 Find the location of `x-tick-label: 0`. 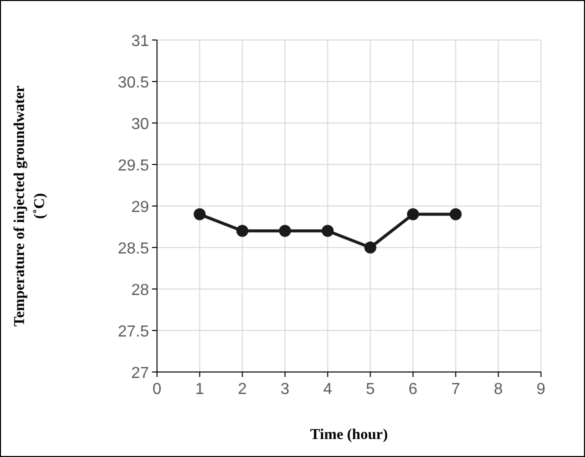

x-tick-label: 0 is located at coordinates (157, 389).